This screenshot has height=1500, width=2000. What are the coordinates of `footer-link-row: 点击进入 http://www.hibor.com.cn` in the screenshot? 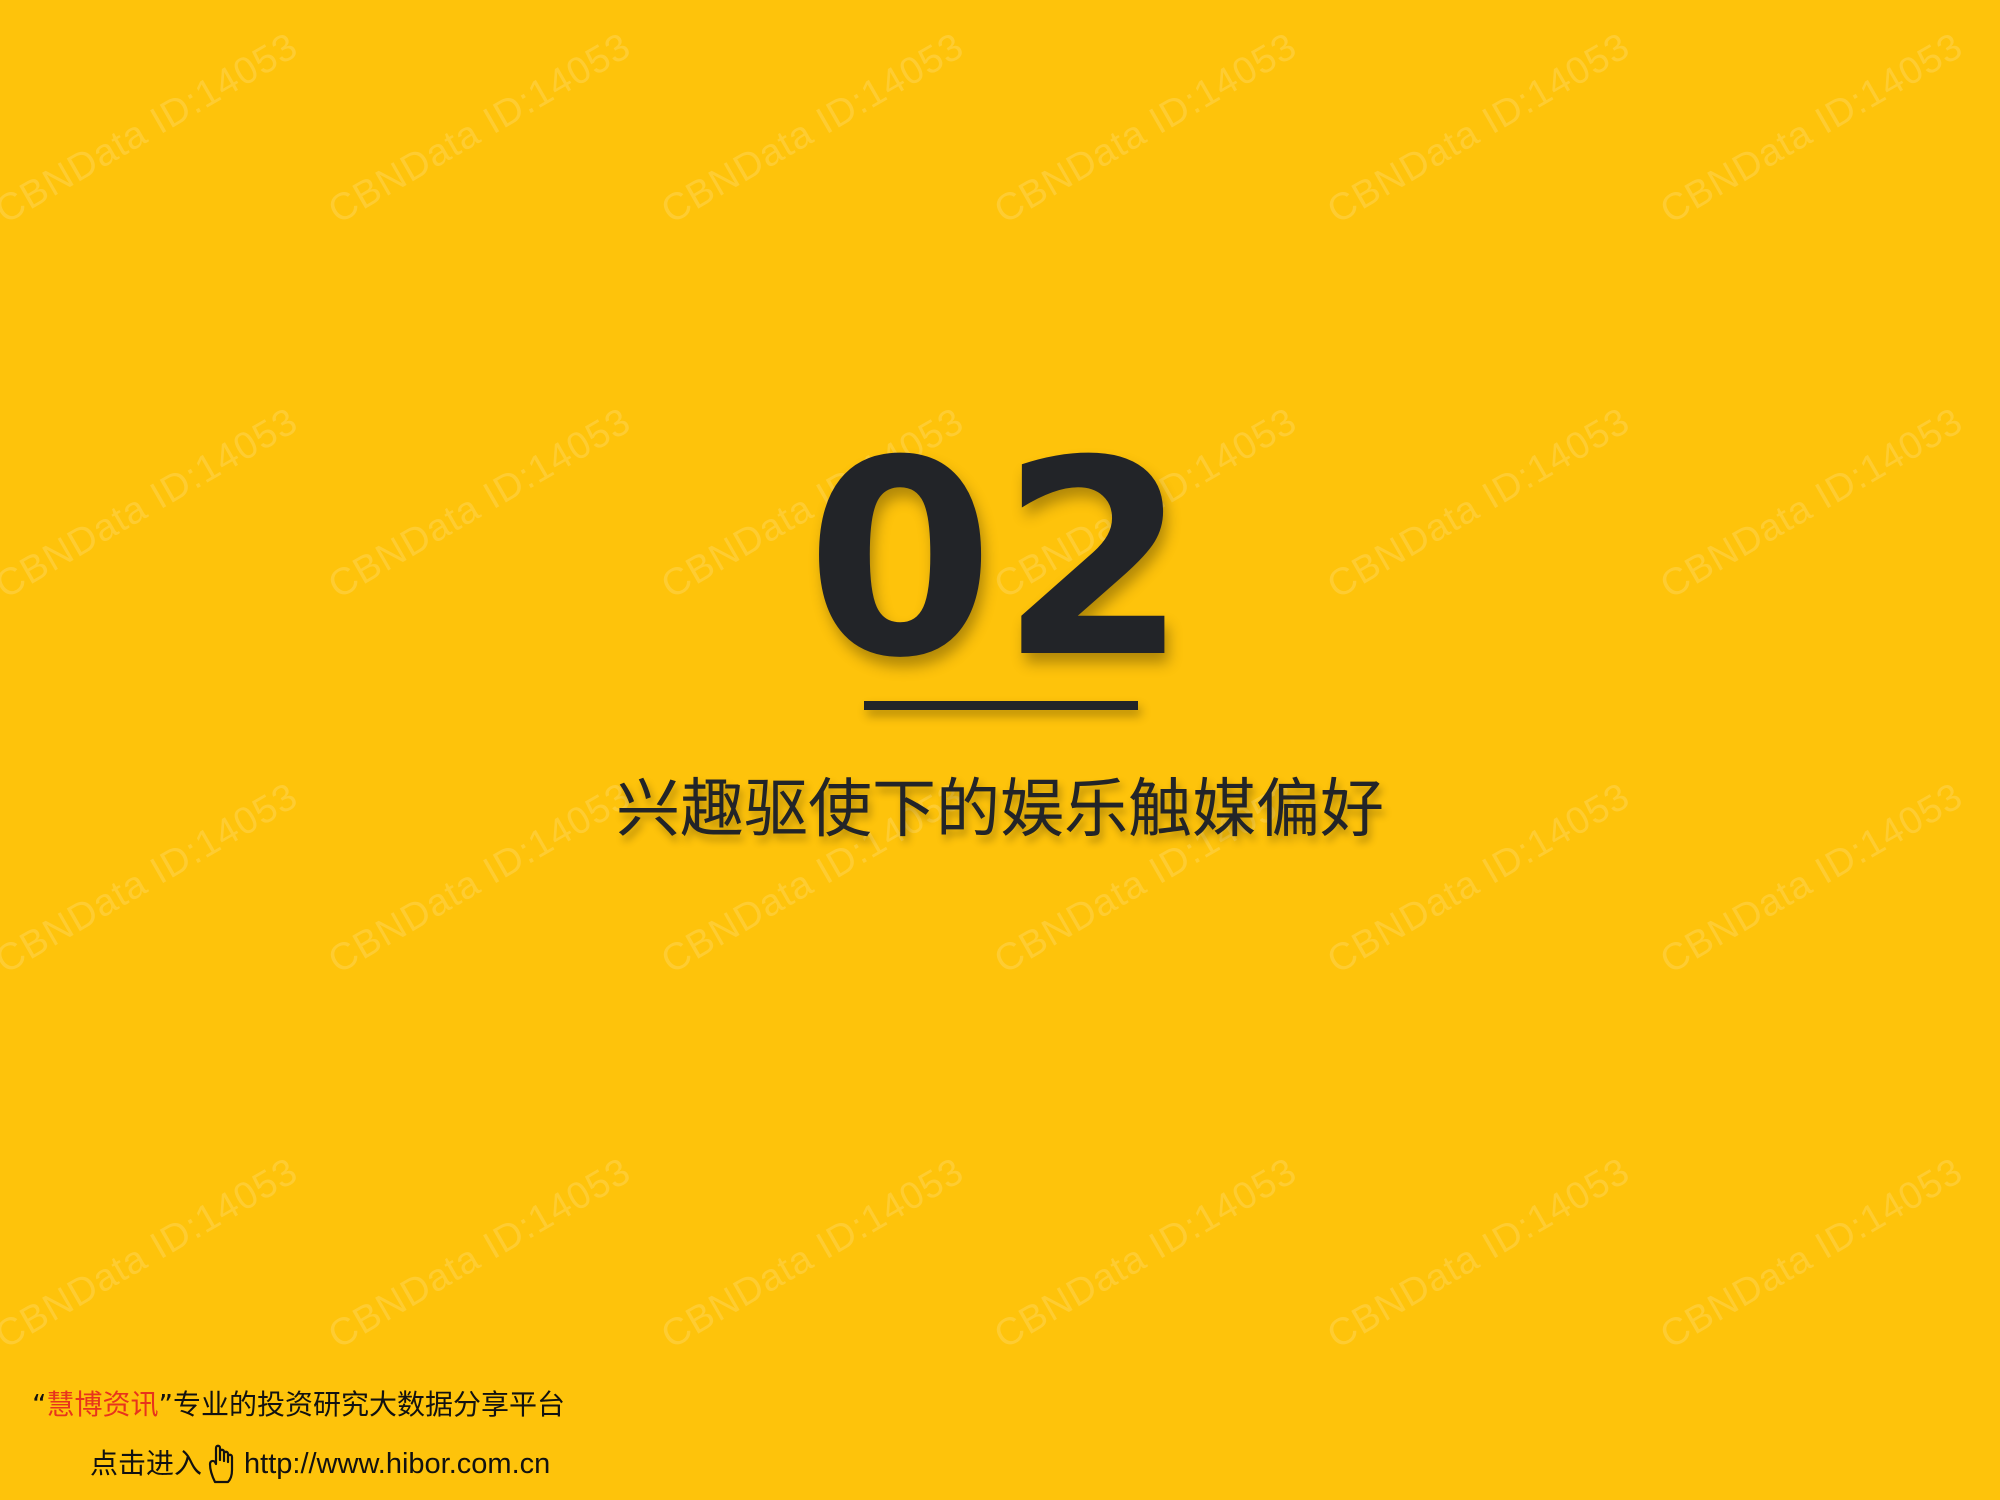 It's located at (320, 1464).